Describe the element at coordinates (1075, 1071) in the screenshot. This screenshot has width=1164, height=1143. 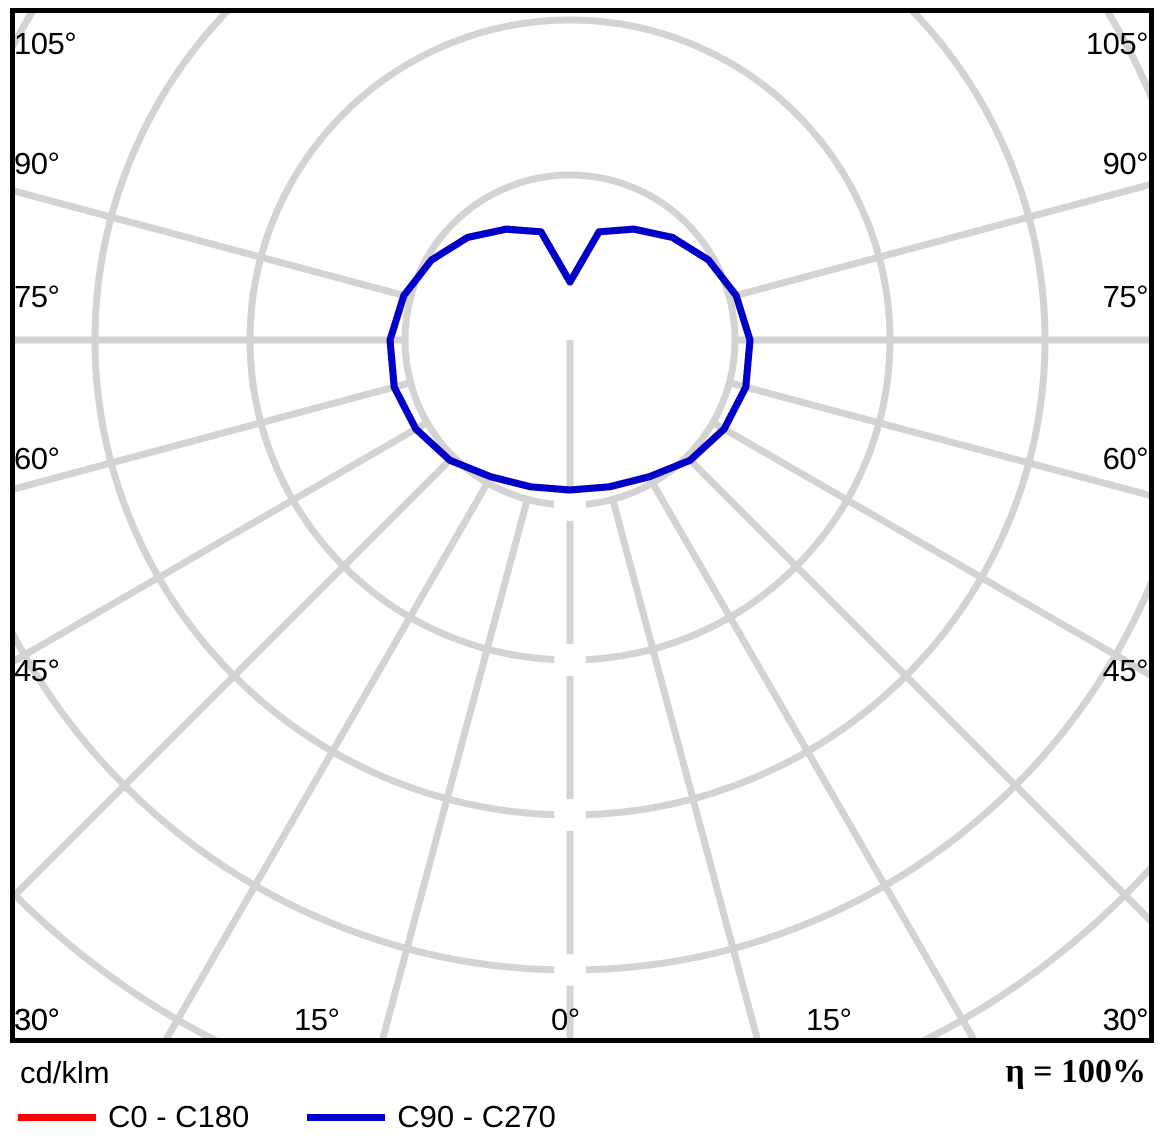
I see `efficiency-label: η = 100%` at that location.